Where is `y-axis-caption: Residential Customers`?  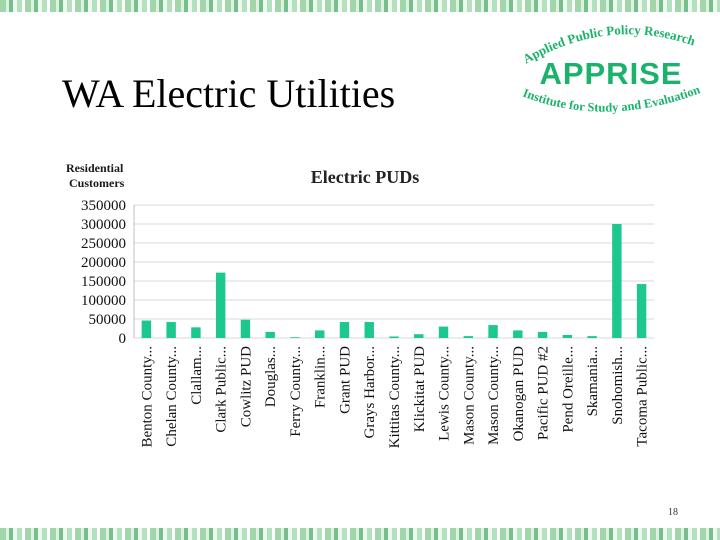
y-axis-caption: Residential Customers is located at coordinates (95, 176).